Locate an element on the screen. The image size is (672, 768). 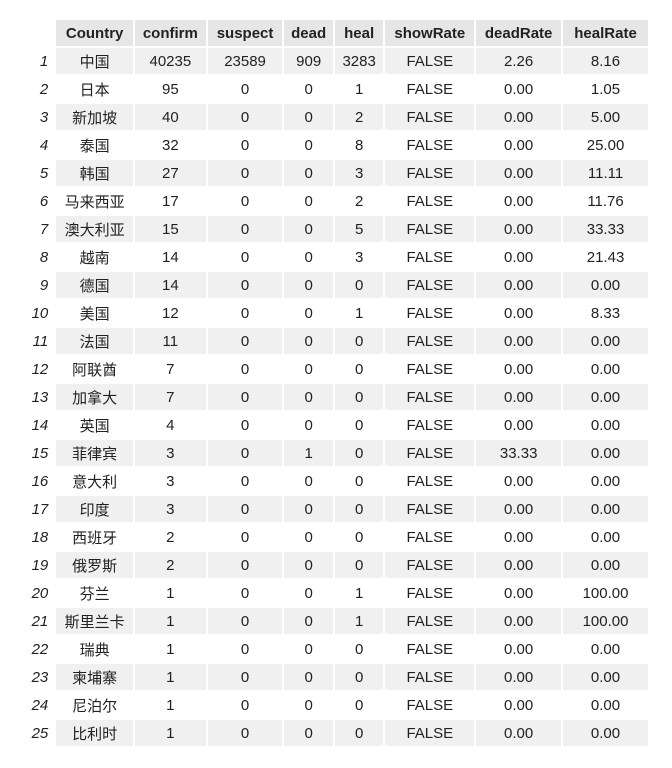
confirm-cell: 95 is located at coordinates (170, 89).